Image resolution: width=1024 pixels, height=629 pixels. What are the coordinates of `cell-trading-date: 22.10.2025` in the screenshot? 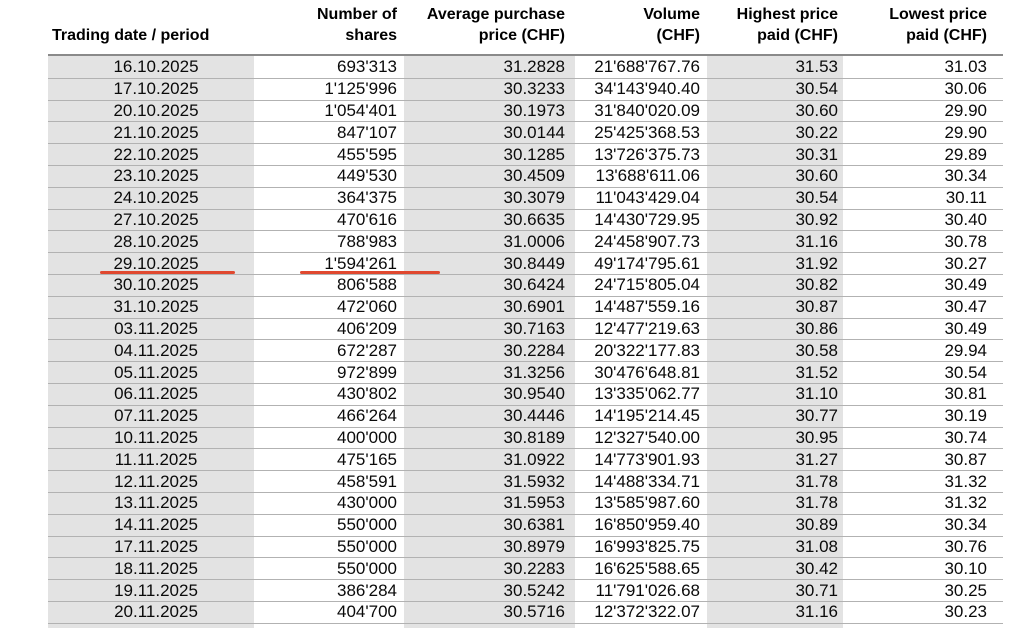 It's located at (151, 154).